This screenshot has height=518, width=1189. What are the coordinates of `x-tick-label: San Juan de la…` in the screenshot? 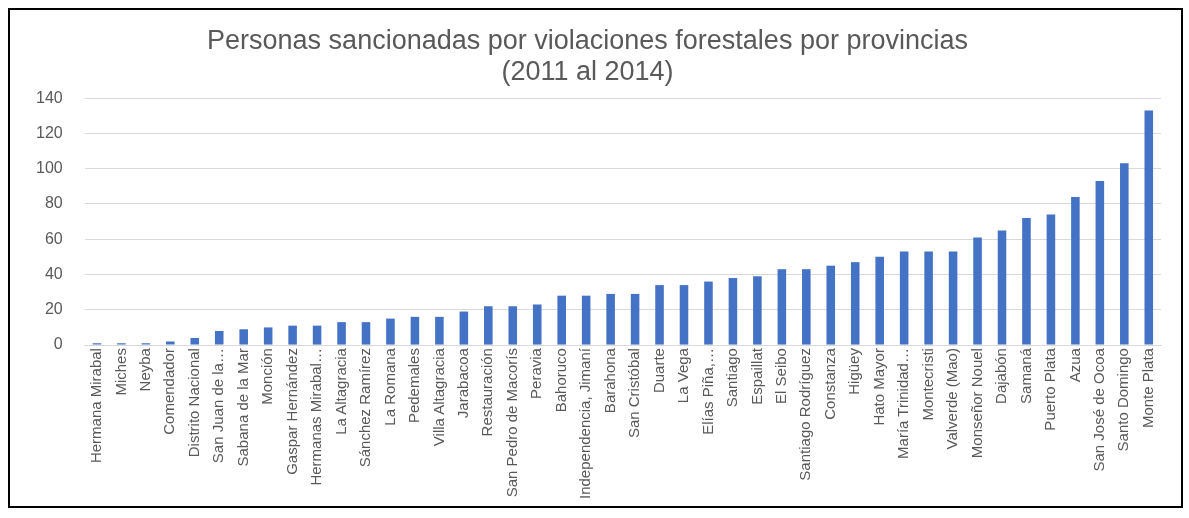 It's located at (218, 406).